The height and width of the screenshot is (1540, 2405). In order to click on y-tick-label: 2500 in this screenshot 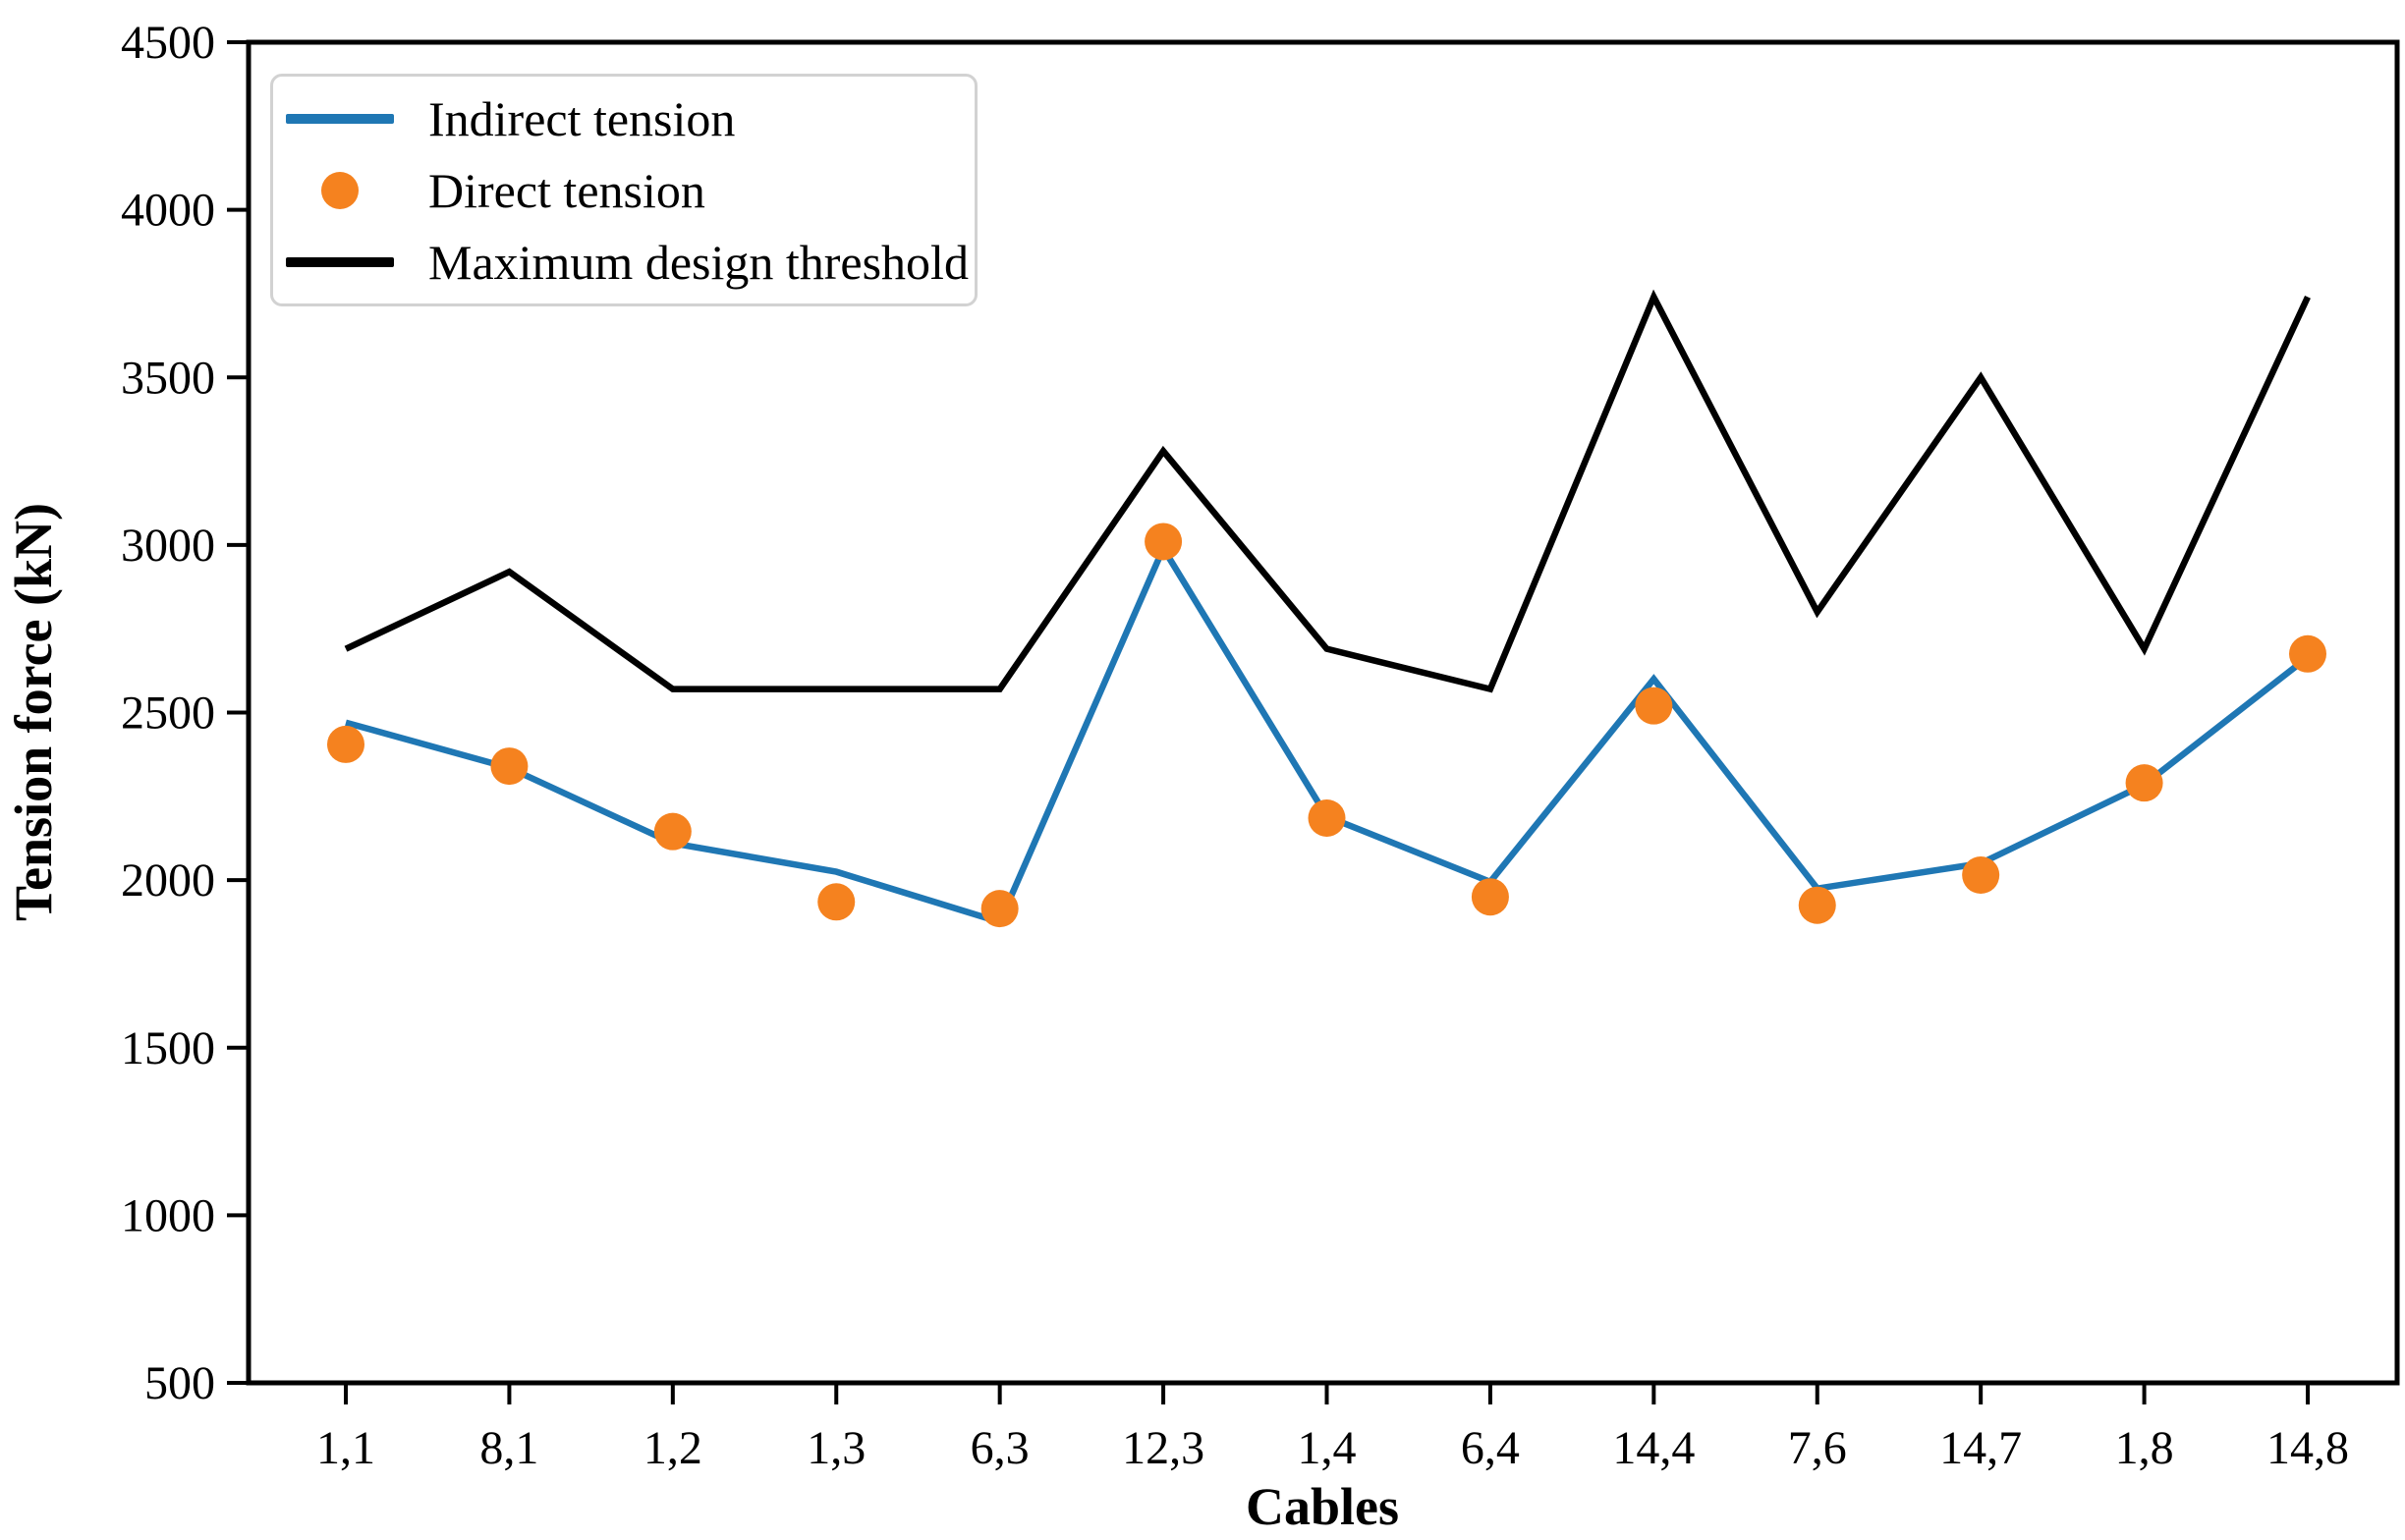, I will do `click(168, 714)`.